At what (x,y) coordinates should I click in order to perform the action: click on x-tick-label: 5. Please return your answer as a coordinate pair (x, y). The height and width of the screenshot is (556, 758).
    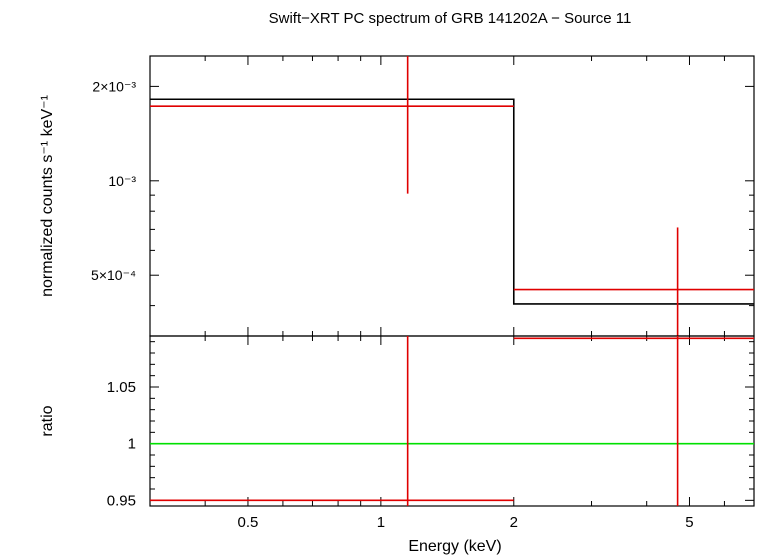
    Looking at the image, I should click on (689, 522).